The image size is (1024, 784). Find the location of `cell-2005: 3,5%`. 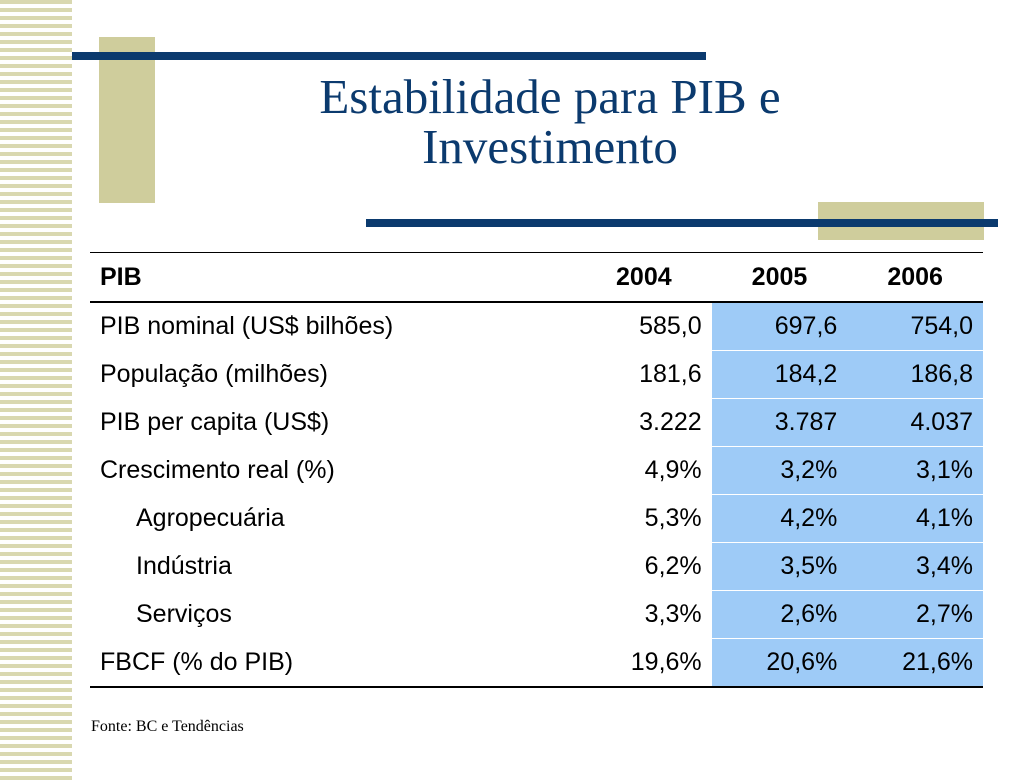

cell-2005: 3,5% is located at coordinates (779, 566).